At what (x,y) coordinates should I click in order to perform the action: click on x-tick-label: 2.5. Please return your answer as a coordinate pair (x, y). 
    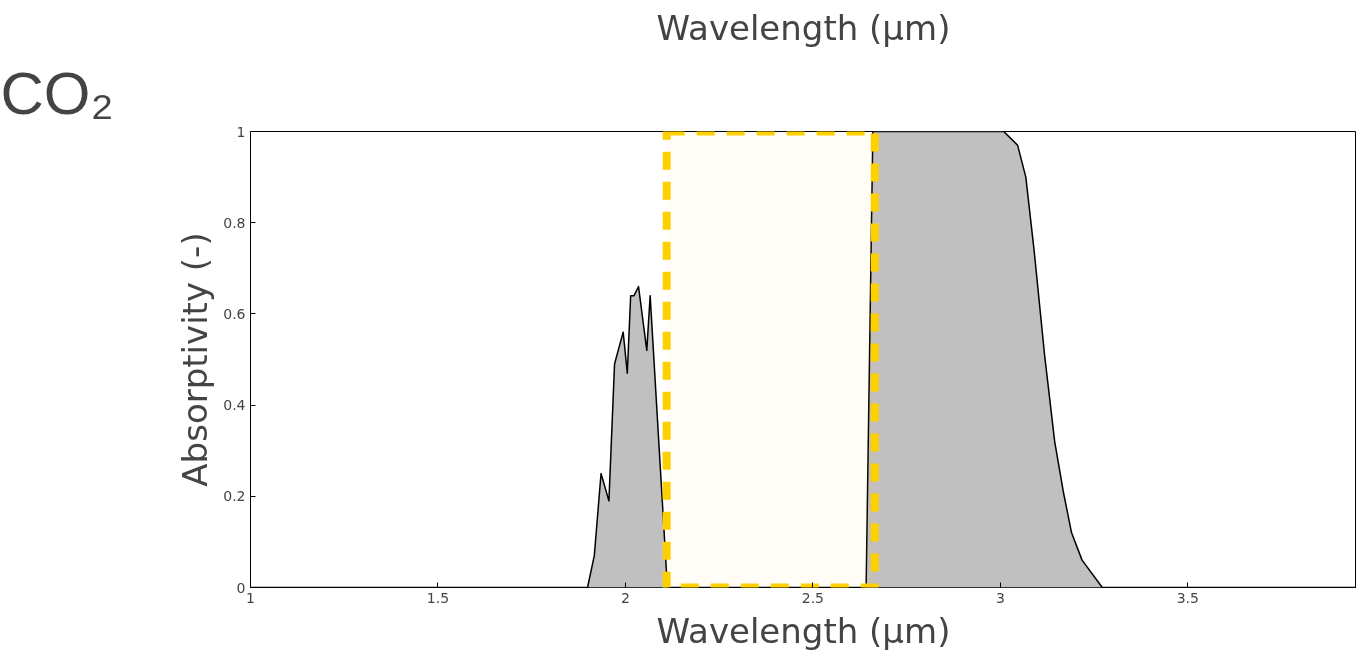
    Looking at the image, I should click on (813, 597).